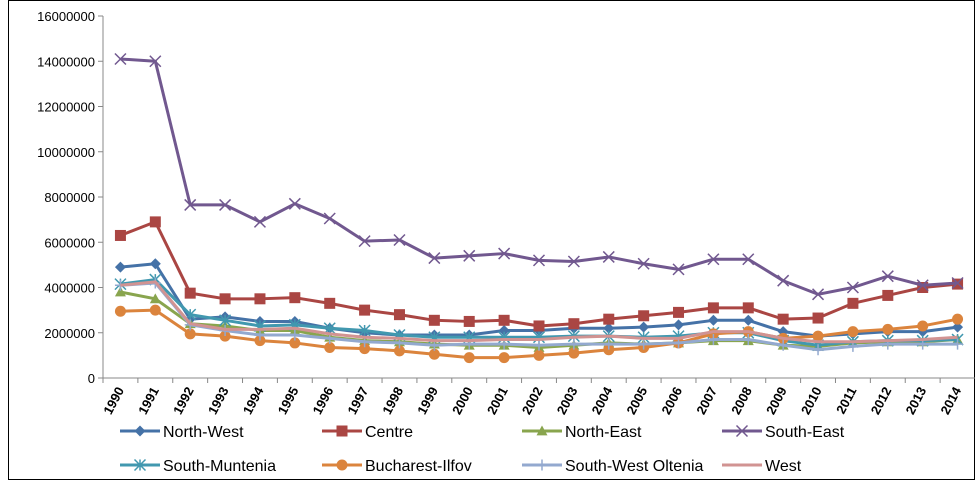  What do you see at coordinates (539, 312) in the screenshot?
I see `series-line` at bounding box center [539, 312].